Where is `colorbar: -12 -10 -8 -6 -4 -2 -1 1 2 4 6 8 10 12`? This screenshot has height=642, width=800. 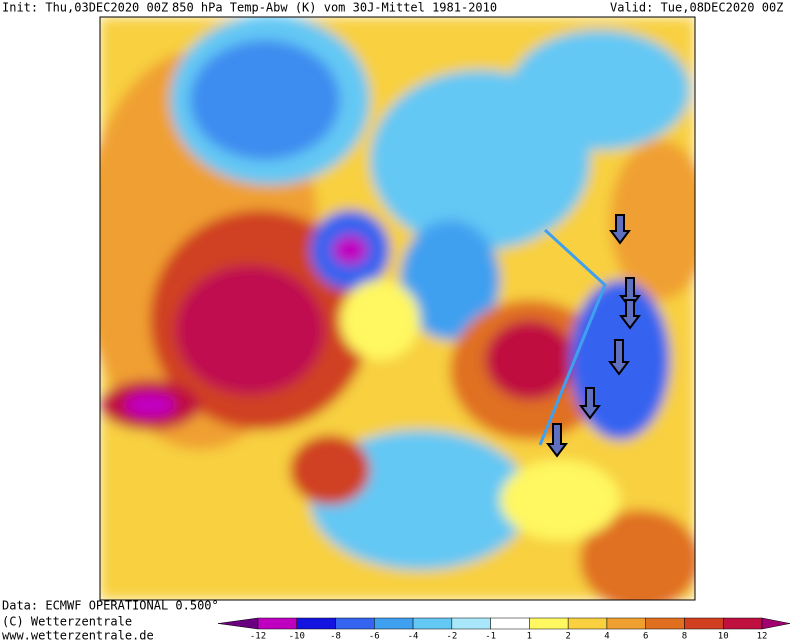
colorbar: -12 -10 -8 -6 -4 -2 -1 1 2 4 6 8 10 12 is located at coordinates (504, 629).